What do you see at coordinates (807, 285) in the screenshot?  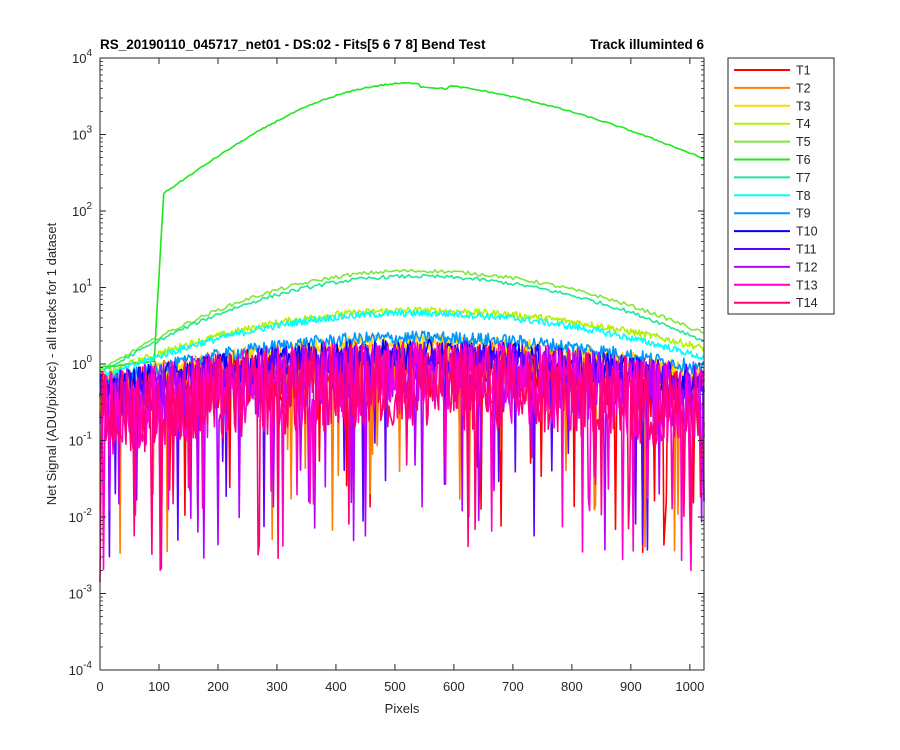 I see `legend-label: T13` at bounding box center [807, 285].